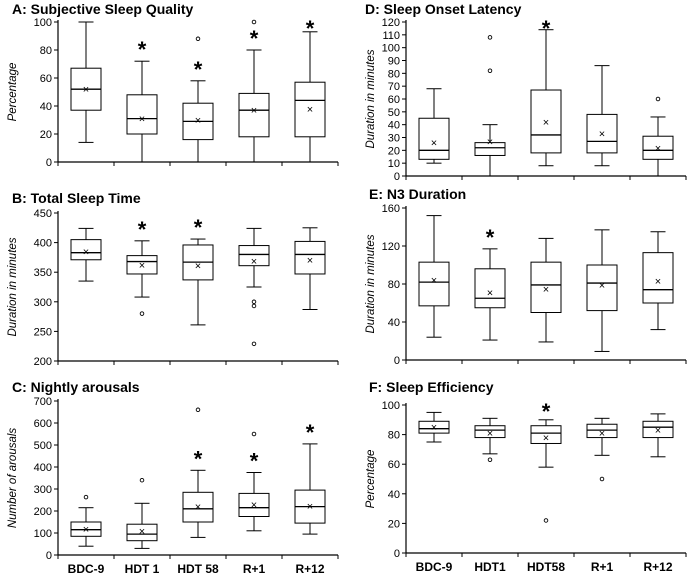  I want to click on box-r-1: ×*, so click(254, 91).